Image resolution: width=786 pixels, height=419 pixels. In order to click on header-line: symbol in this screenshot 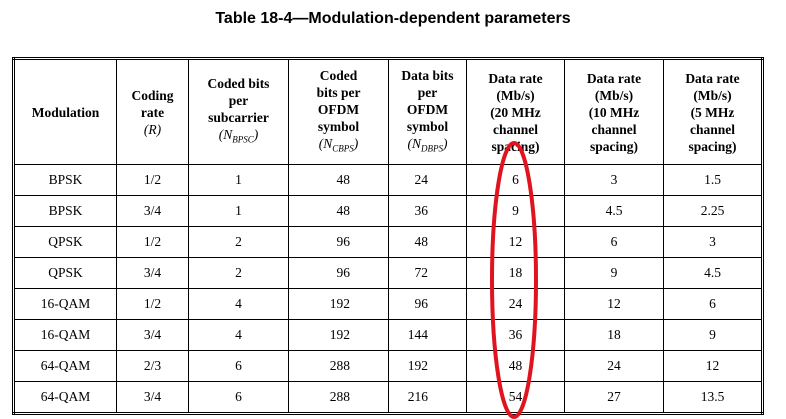, I will do `click(338, 126)`.